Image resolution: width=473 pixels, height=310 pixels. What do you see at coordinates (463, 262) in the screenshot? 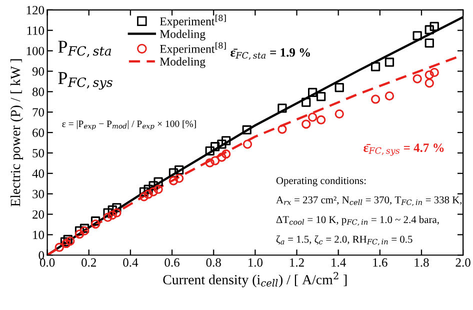
I see `x-tick-label: 2.0` at bounding box center [463, 262].